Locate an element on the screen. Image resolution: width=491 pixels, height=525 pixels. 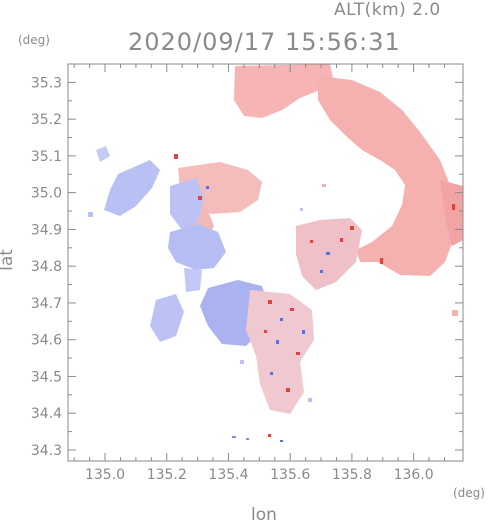
x-tick-label: 135.4 is located at coordinates (228, 475).